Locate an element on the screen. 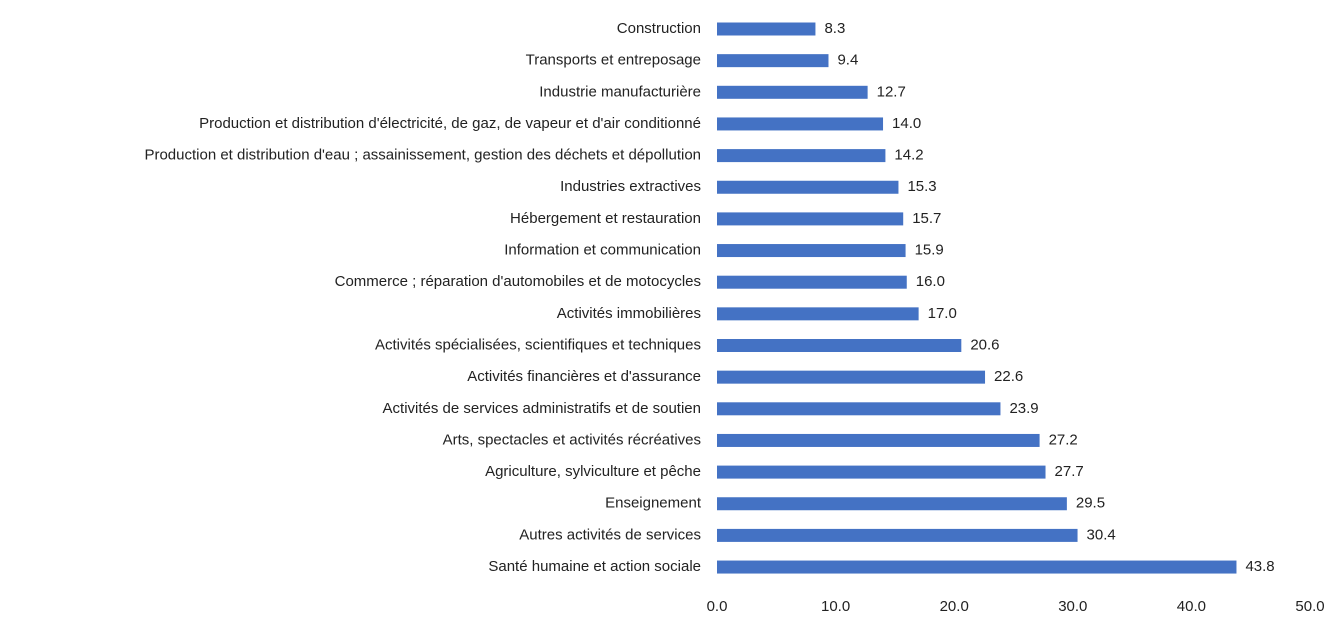 This screenshot has height=624, width=1329. value-label: 43.8 is located at coordinates (1259, 566).